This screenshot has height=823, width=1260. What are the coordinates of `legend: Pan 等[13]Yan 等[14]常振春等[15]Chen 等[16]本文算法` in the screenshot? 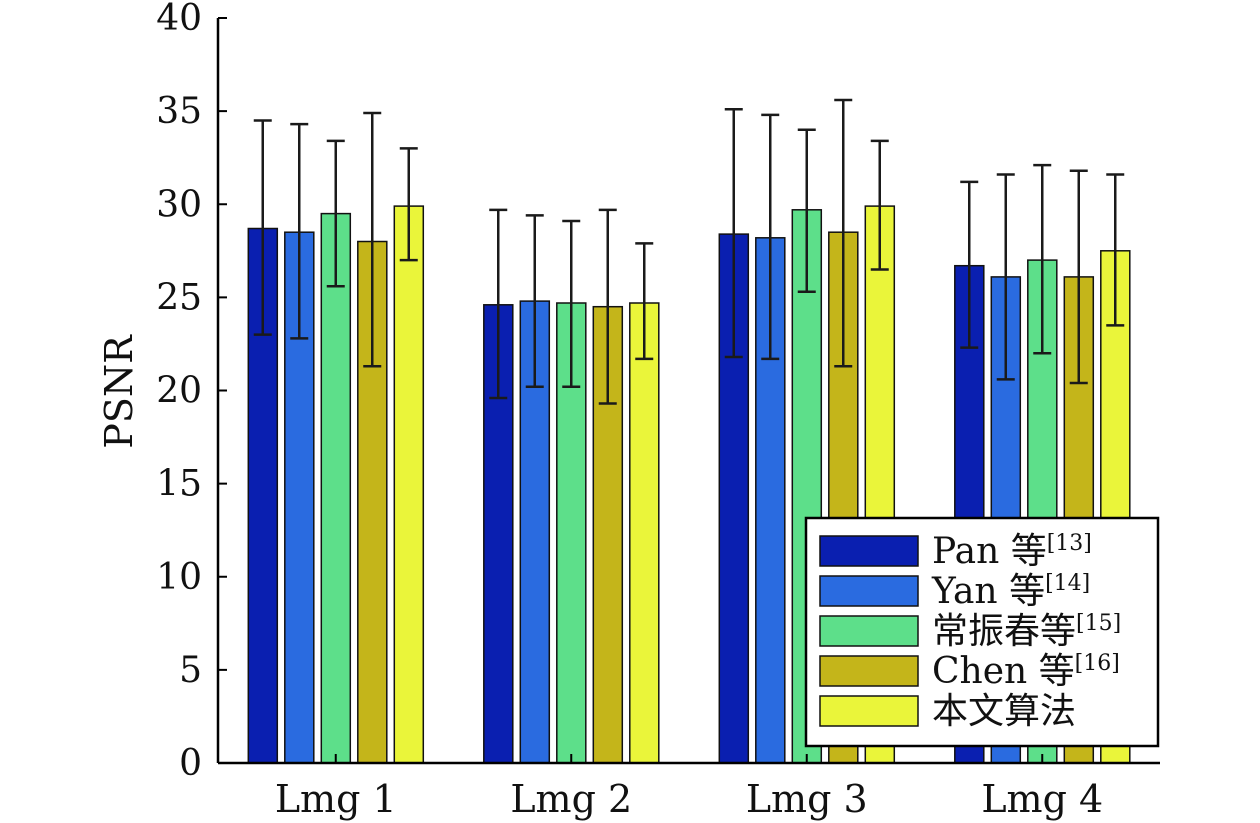 It's located at (982, 632).